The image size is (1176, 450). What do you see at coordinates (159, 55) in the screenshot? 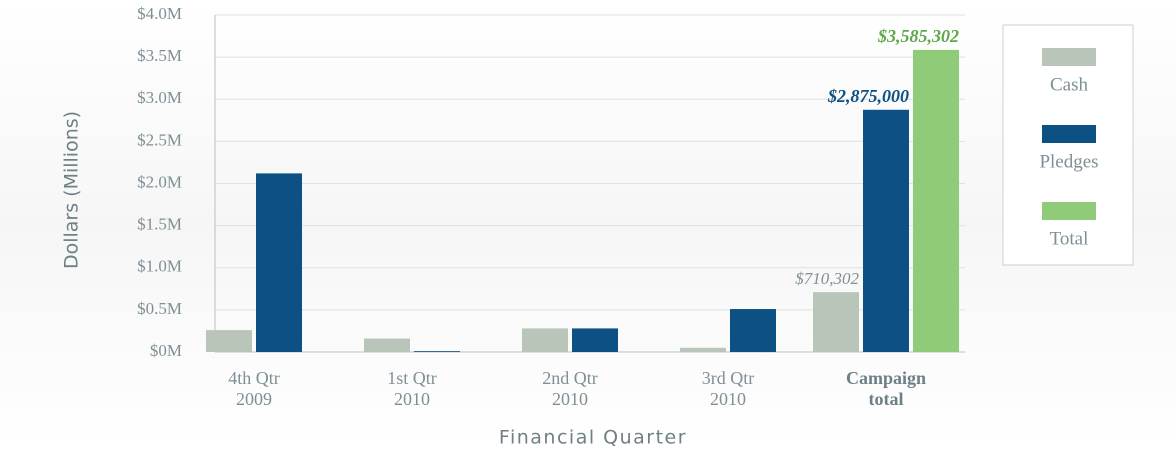
I see `y-tick-label: $3.5M` at bounding box center [159, 55].